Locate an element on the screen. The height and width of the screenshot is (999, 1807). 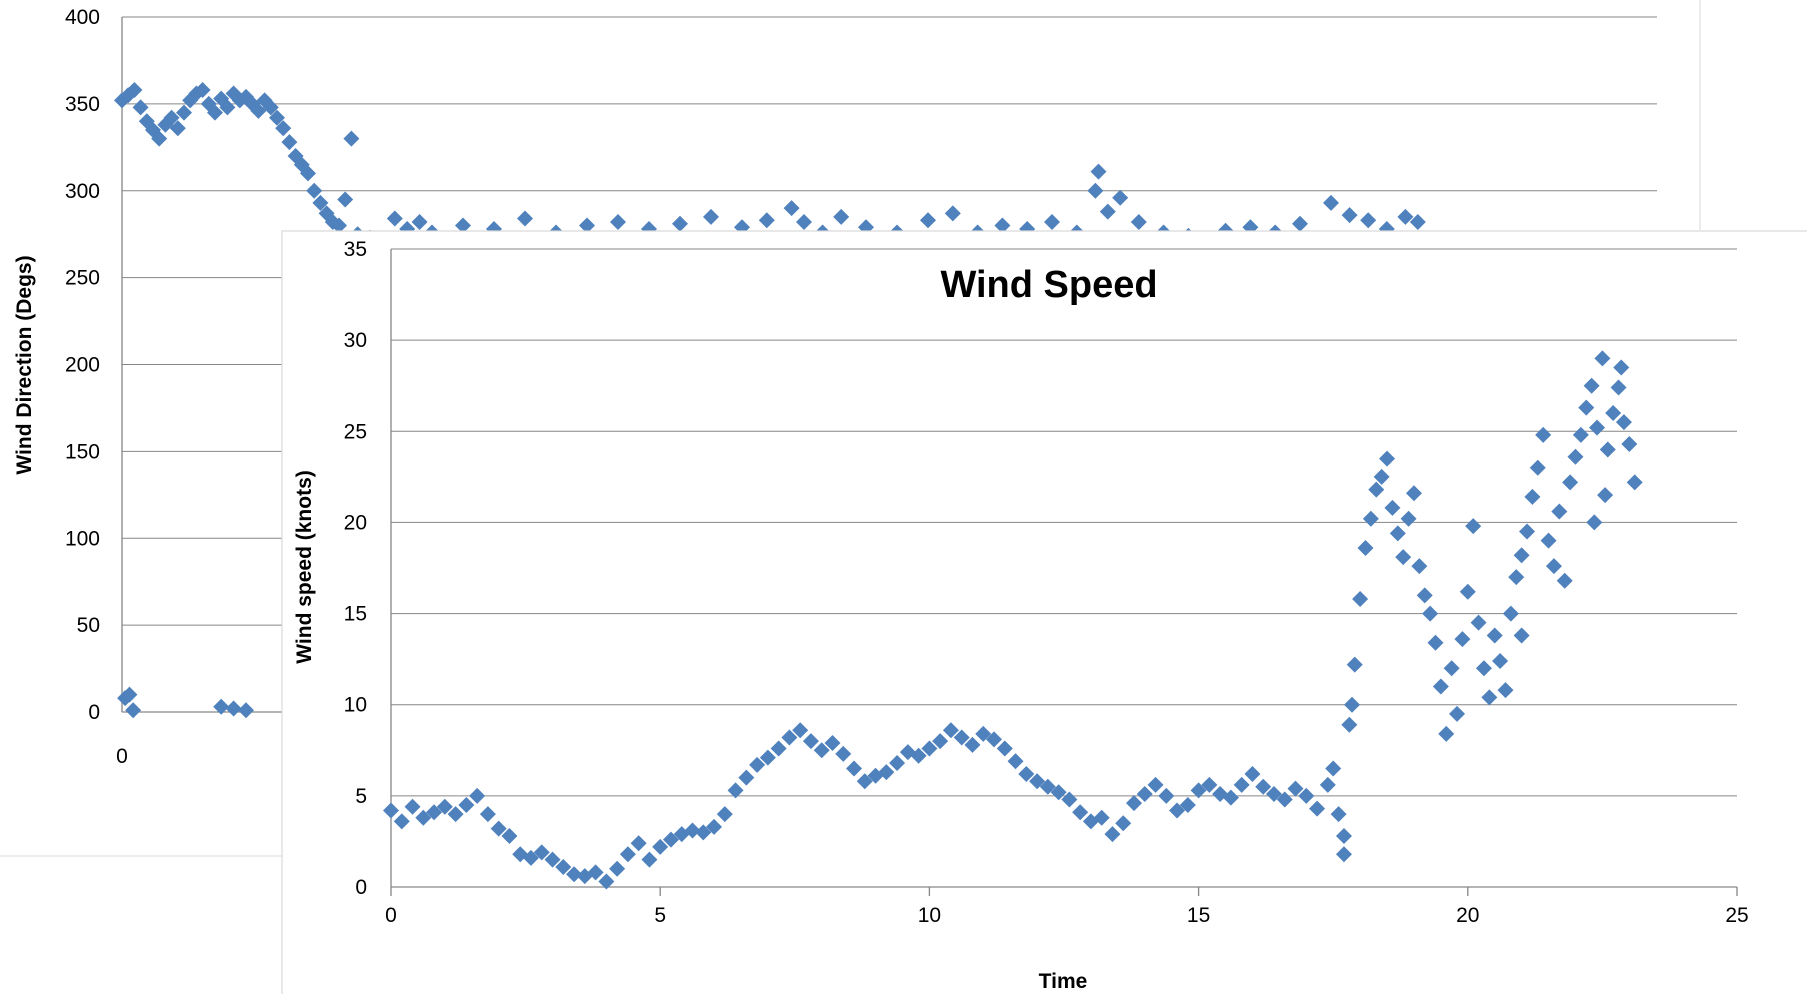
direction-y-tick-label: 150 is located at coordinates (82, 451).